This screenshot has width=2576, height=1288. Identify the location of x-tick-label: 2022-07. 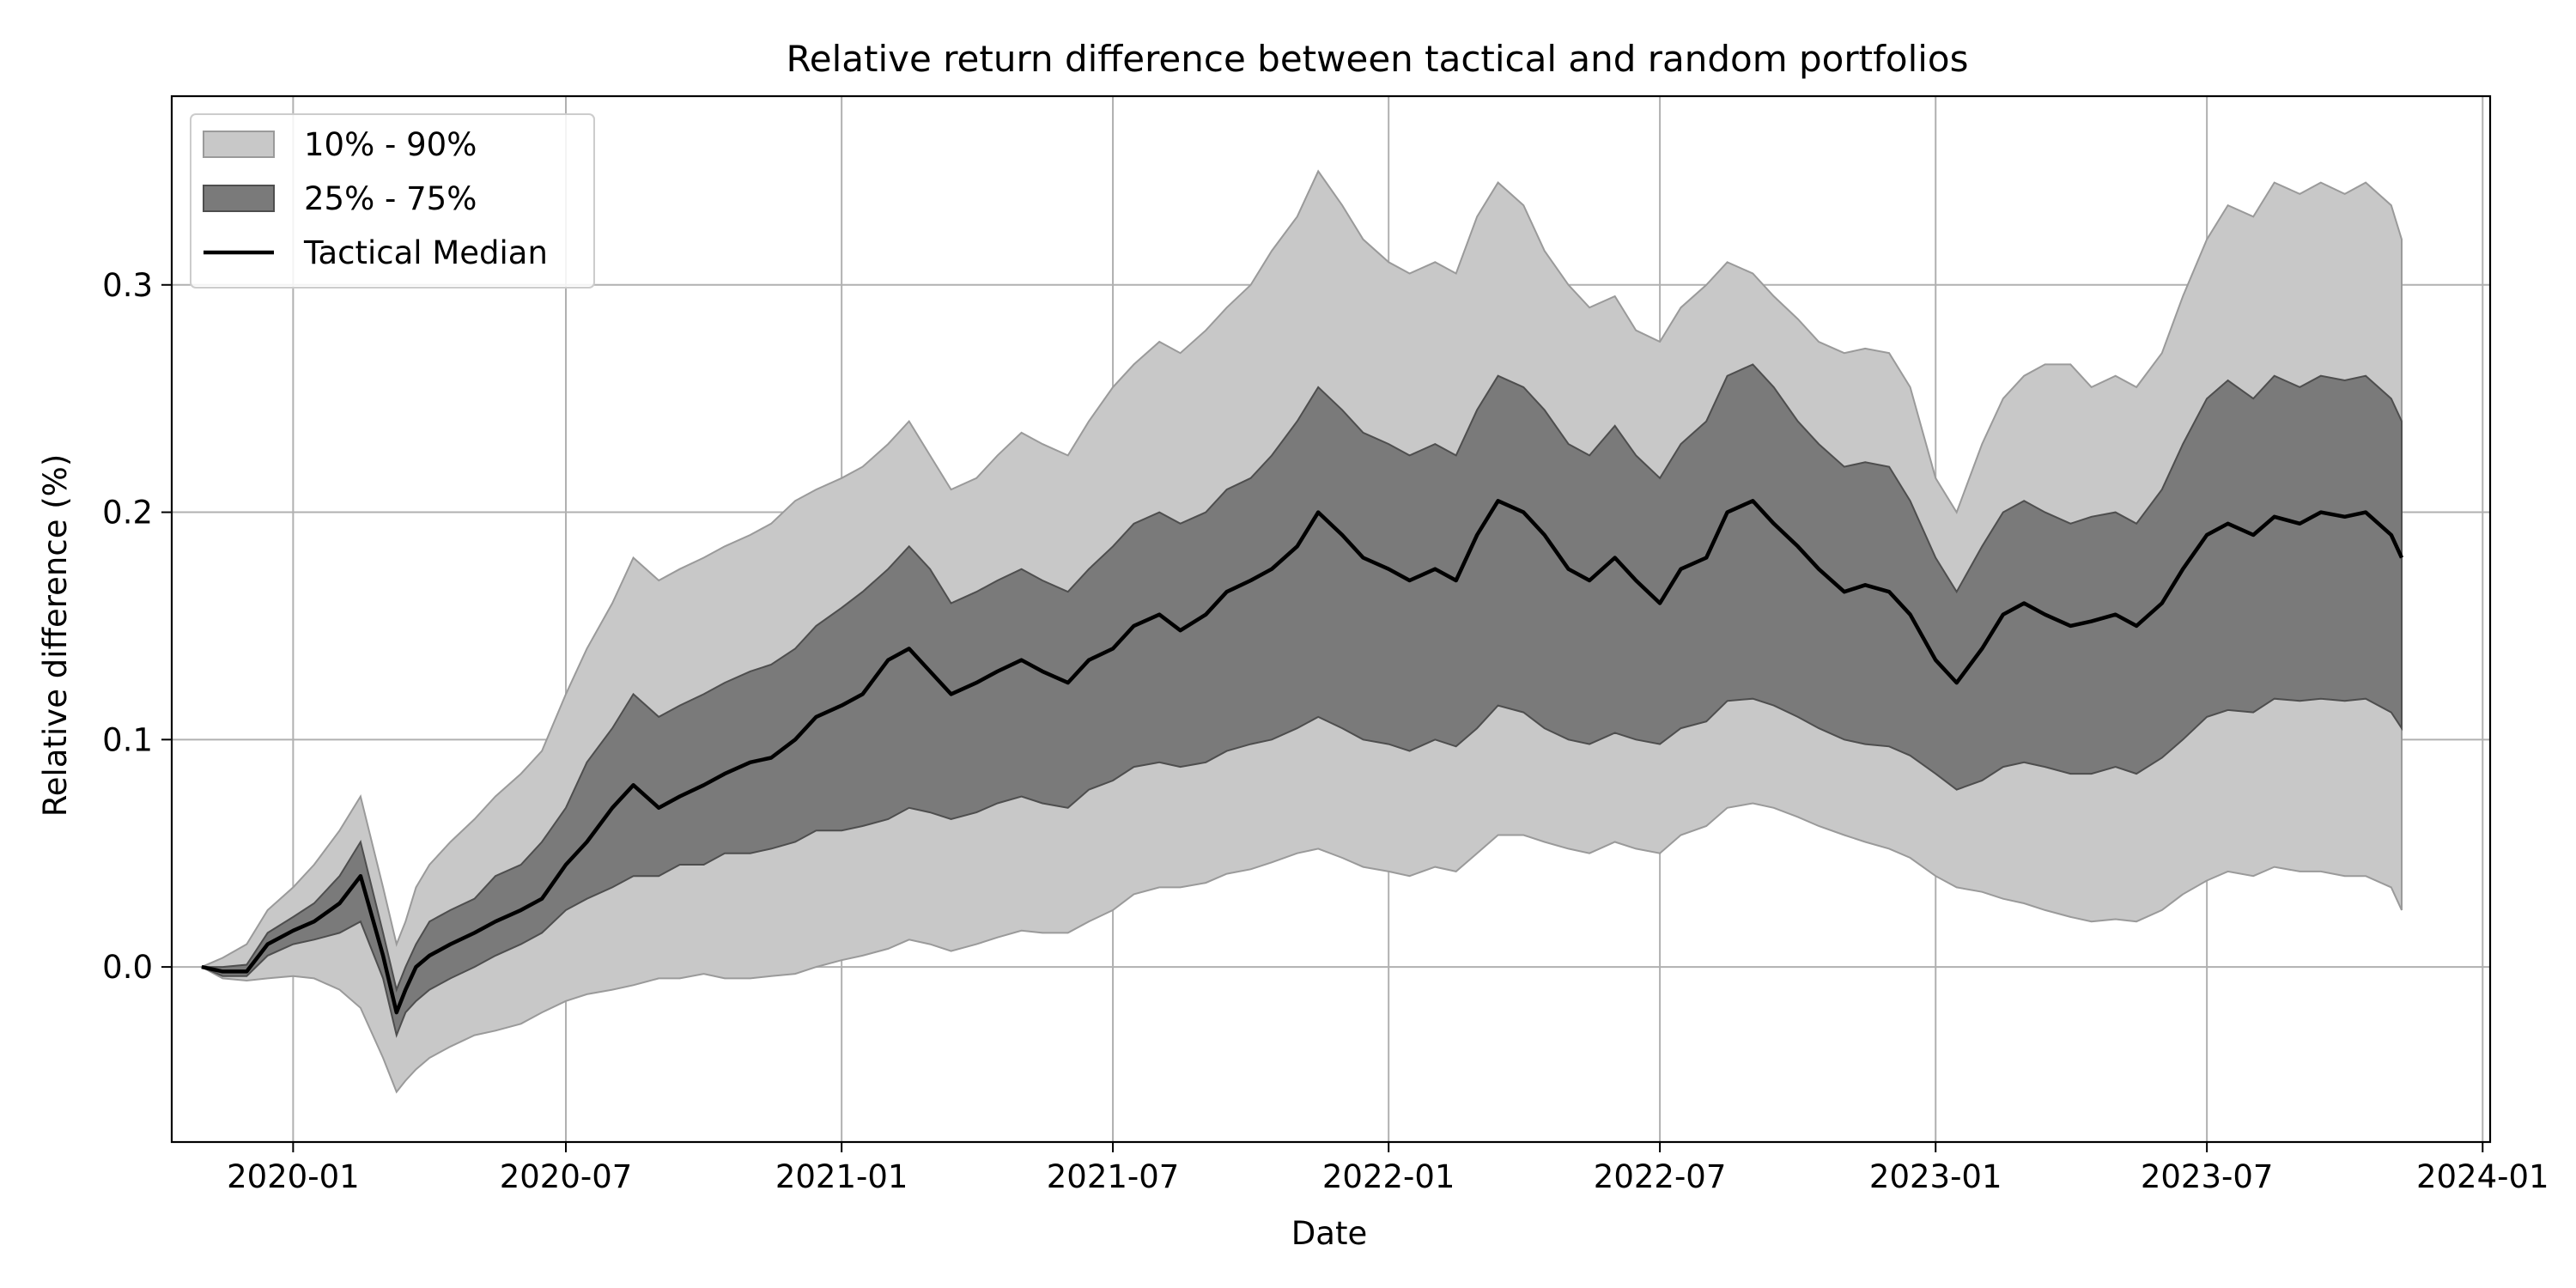
(1660, 1177).